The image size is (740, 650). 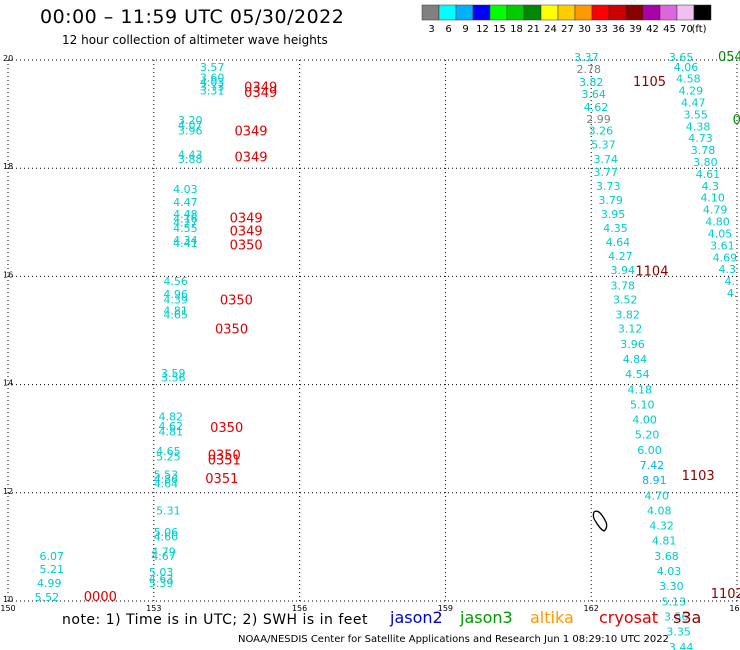 What do you see at coordinates (630, 329) in the screenshot?
I see `wave-height-label: 3.12` at bounding box center [630, 329].